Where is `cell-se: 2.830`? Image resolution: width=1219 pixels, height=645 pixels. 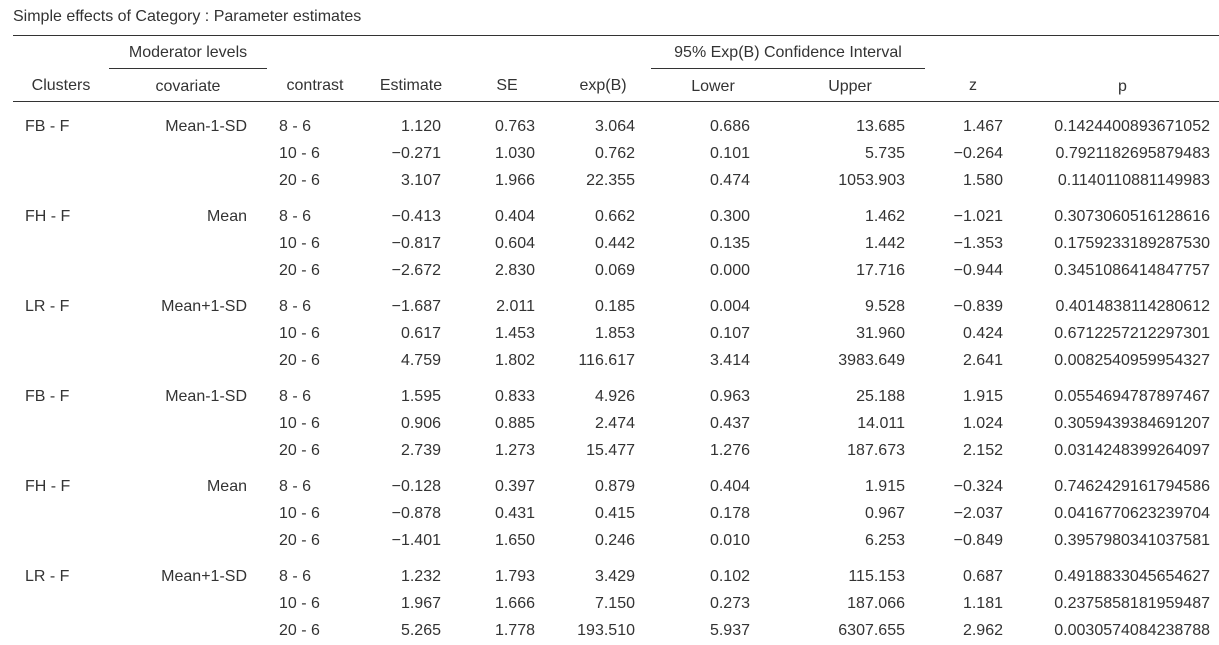
cell-se: 2.830 is located at coordinates (514, 270).